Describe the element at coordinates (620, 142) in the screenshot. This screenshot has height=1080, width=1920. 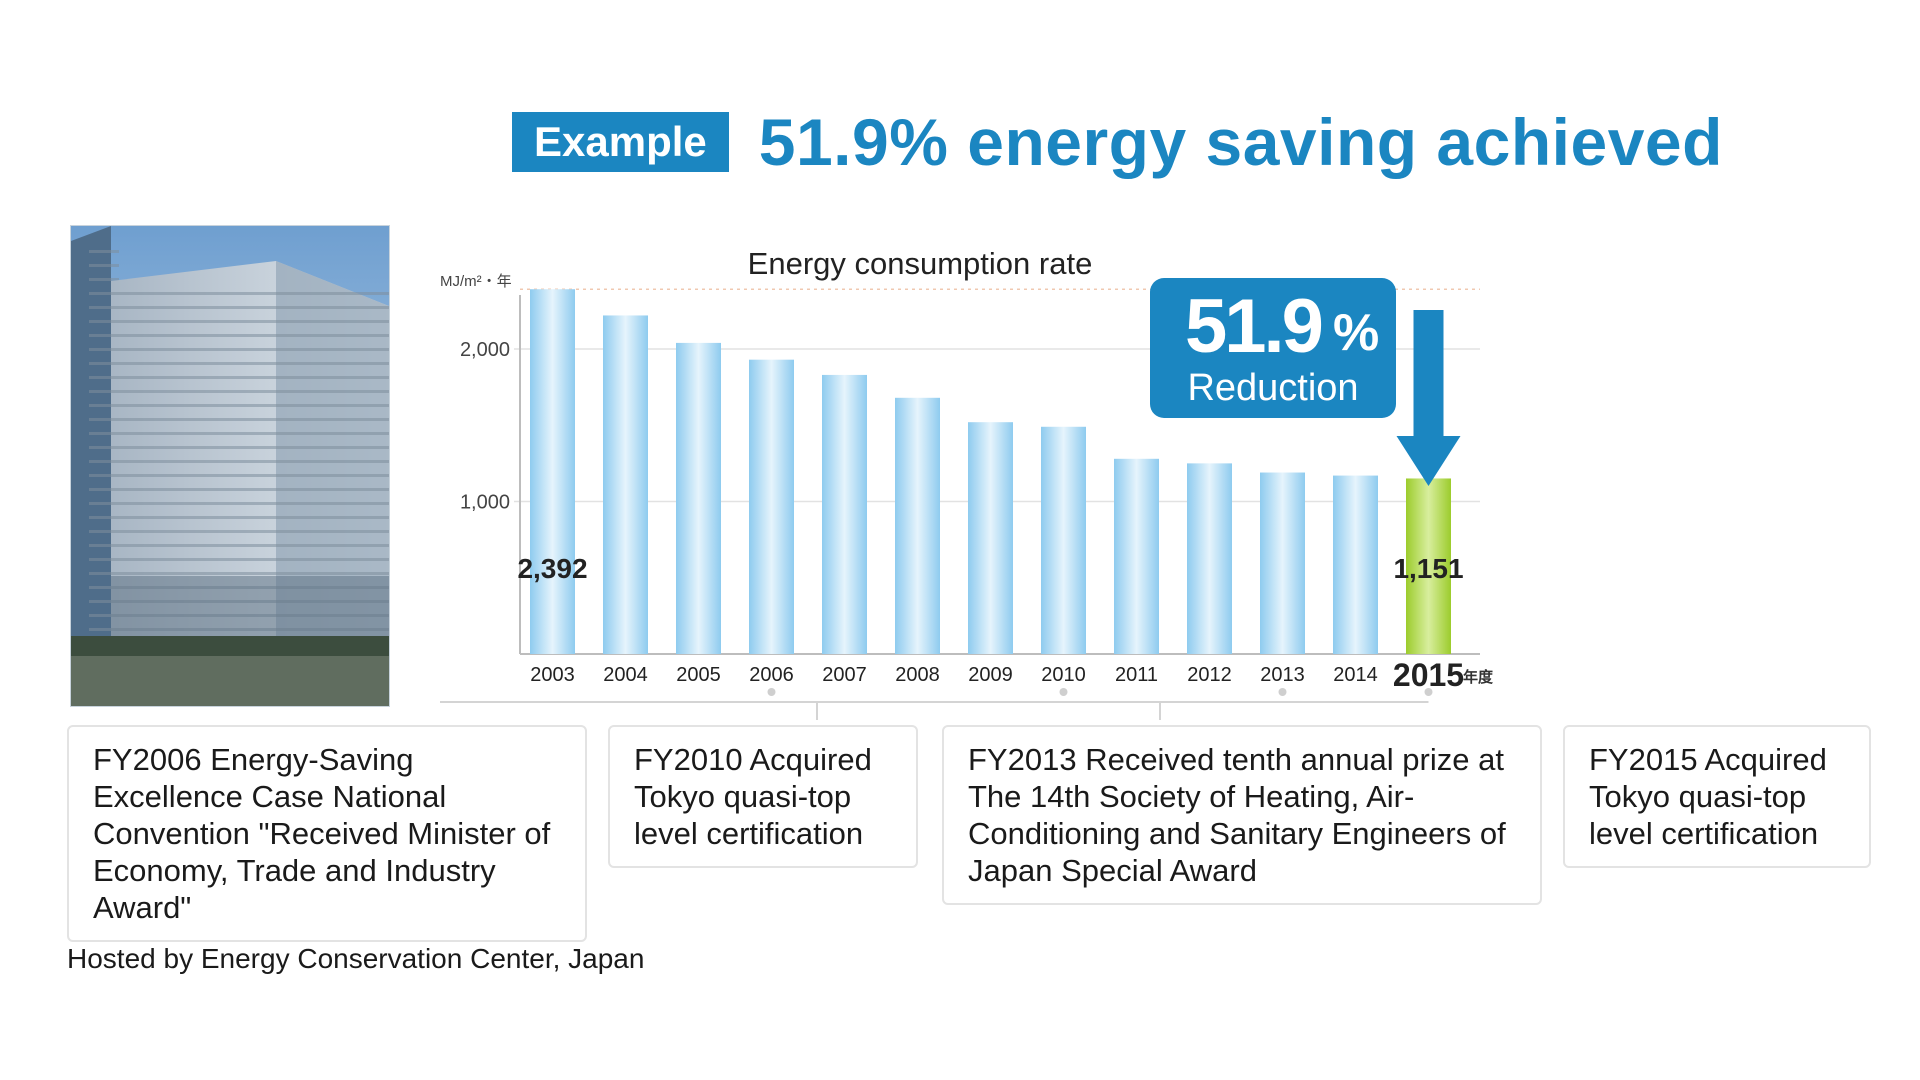
I see `example-tag: Example` at that location.